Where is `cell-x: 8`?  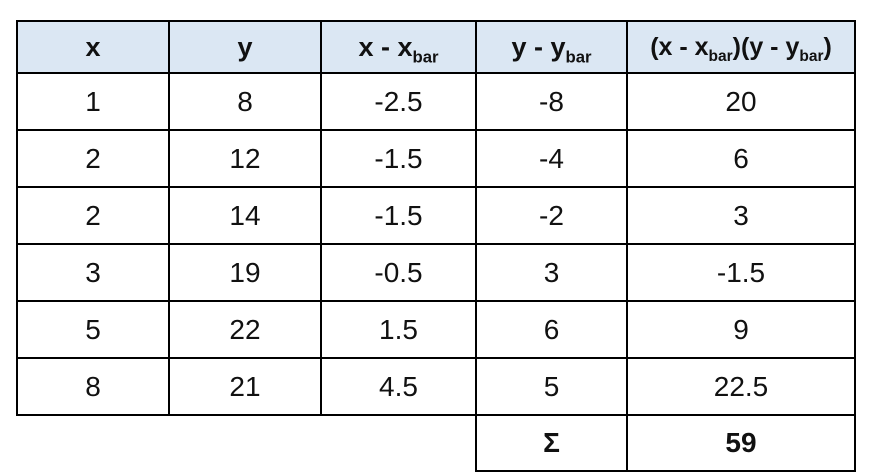
cell-x: 8 is located at coordinates (93, 386).